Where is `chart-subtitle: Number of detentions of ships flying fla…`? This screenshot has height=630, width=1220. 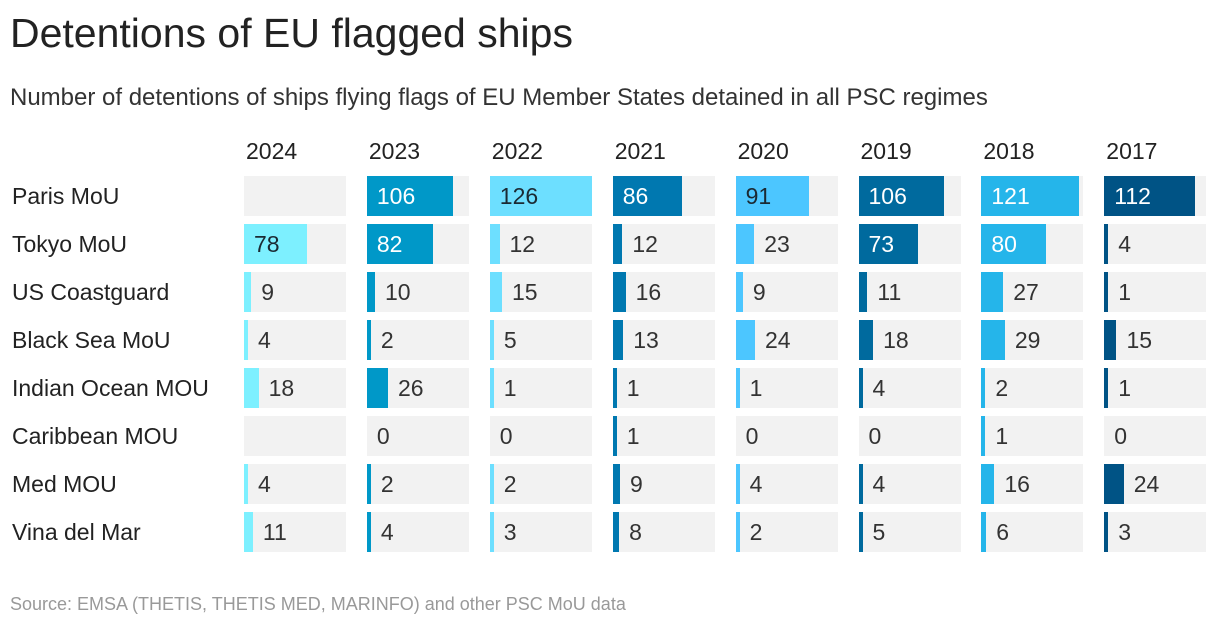 chart-subtitle: Number of detentions of ships flying fla… is located at coordinates (499, 97).